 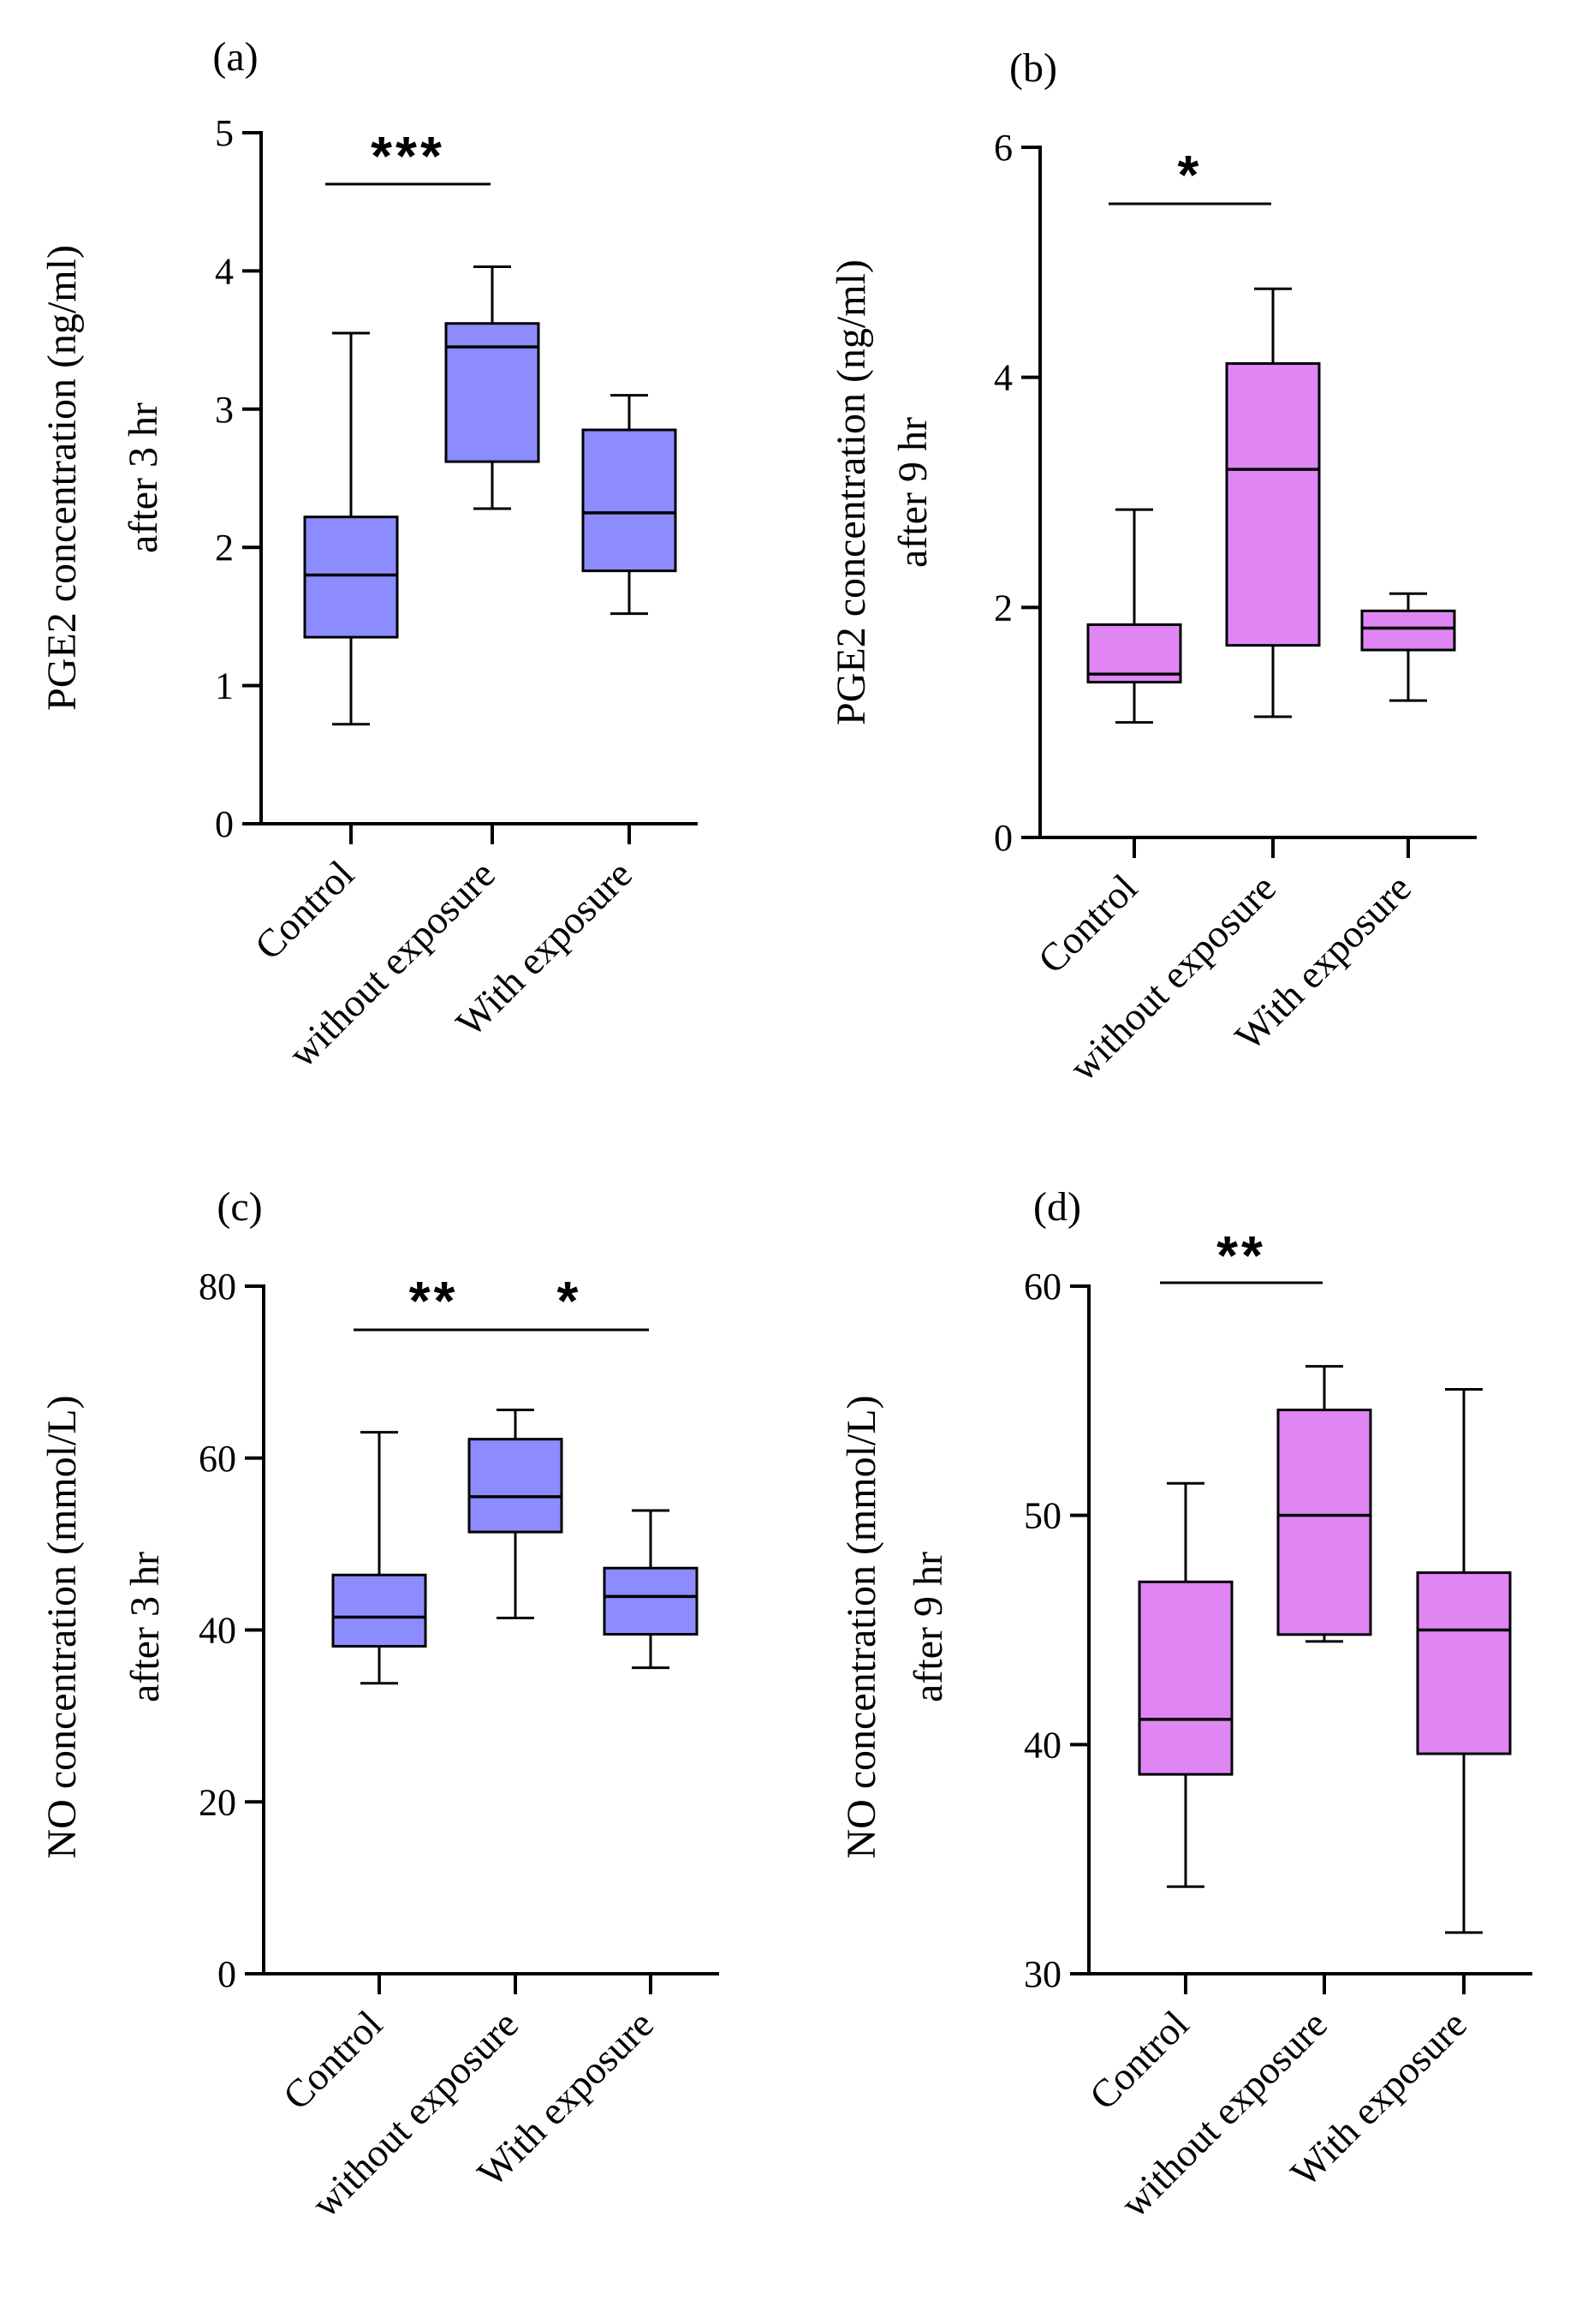 What do you see at coordinates (217, 1802) in the screenshot?
I see `y-tick-label: 20` at bounding box center [217, 1802].